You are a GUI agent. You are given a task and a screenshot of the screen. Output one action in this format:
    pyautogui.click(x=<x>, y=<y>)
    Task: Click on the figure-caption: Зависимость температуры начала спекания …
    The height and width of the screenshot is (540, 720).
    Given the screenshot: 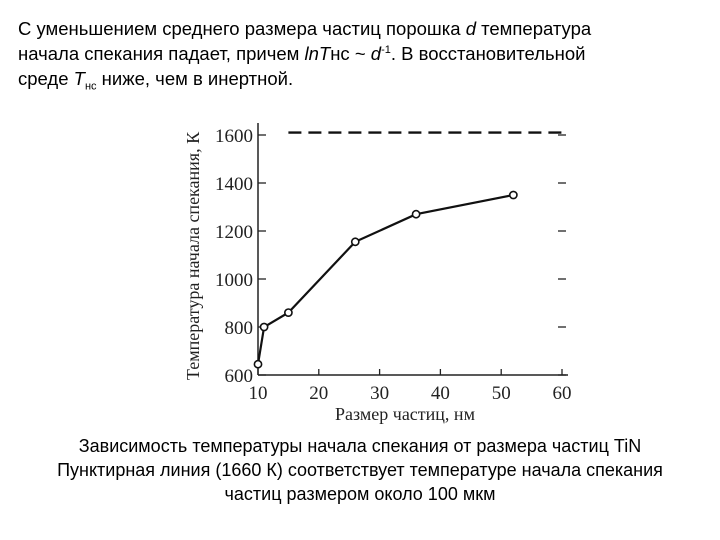 What is the action you would take?
    pyautogui.click(x=360, y=470)
    